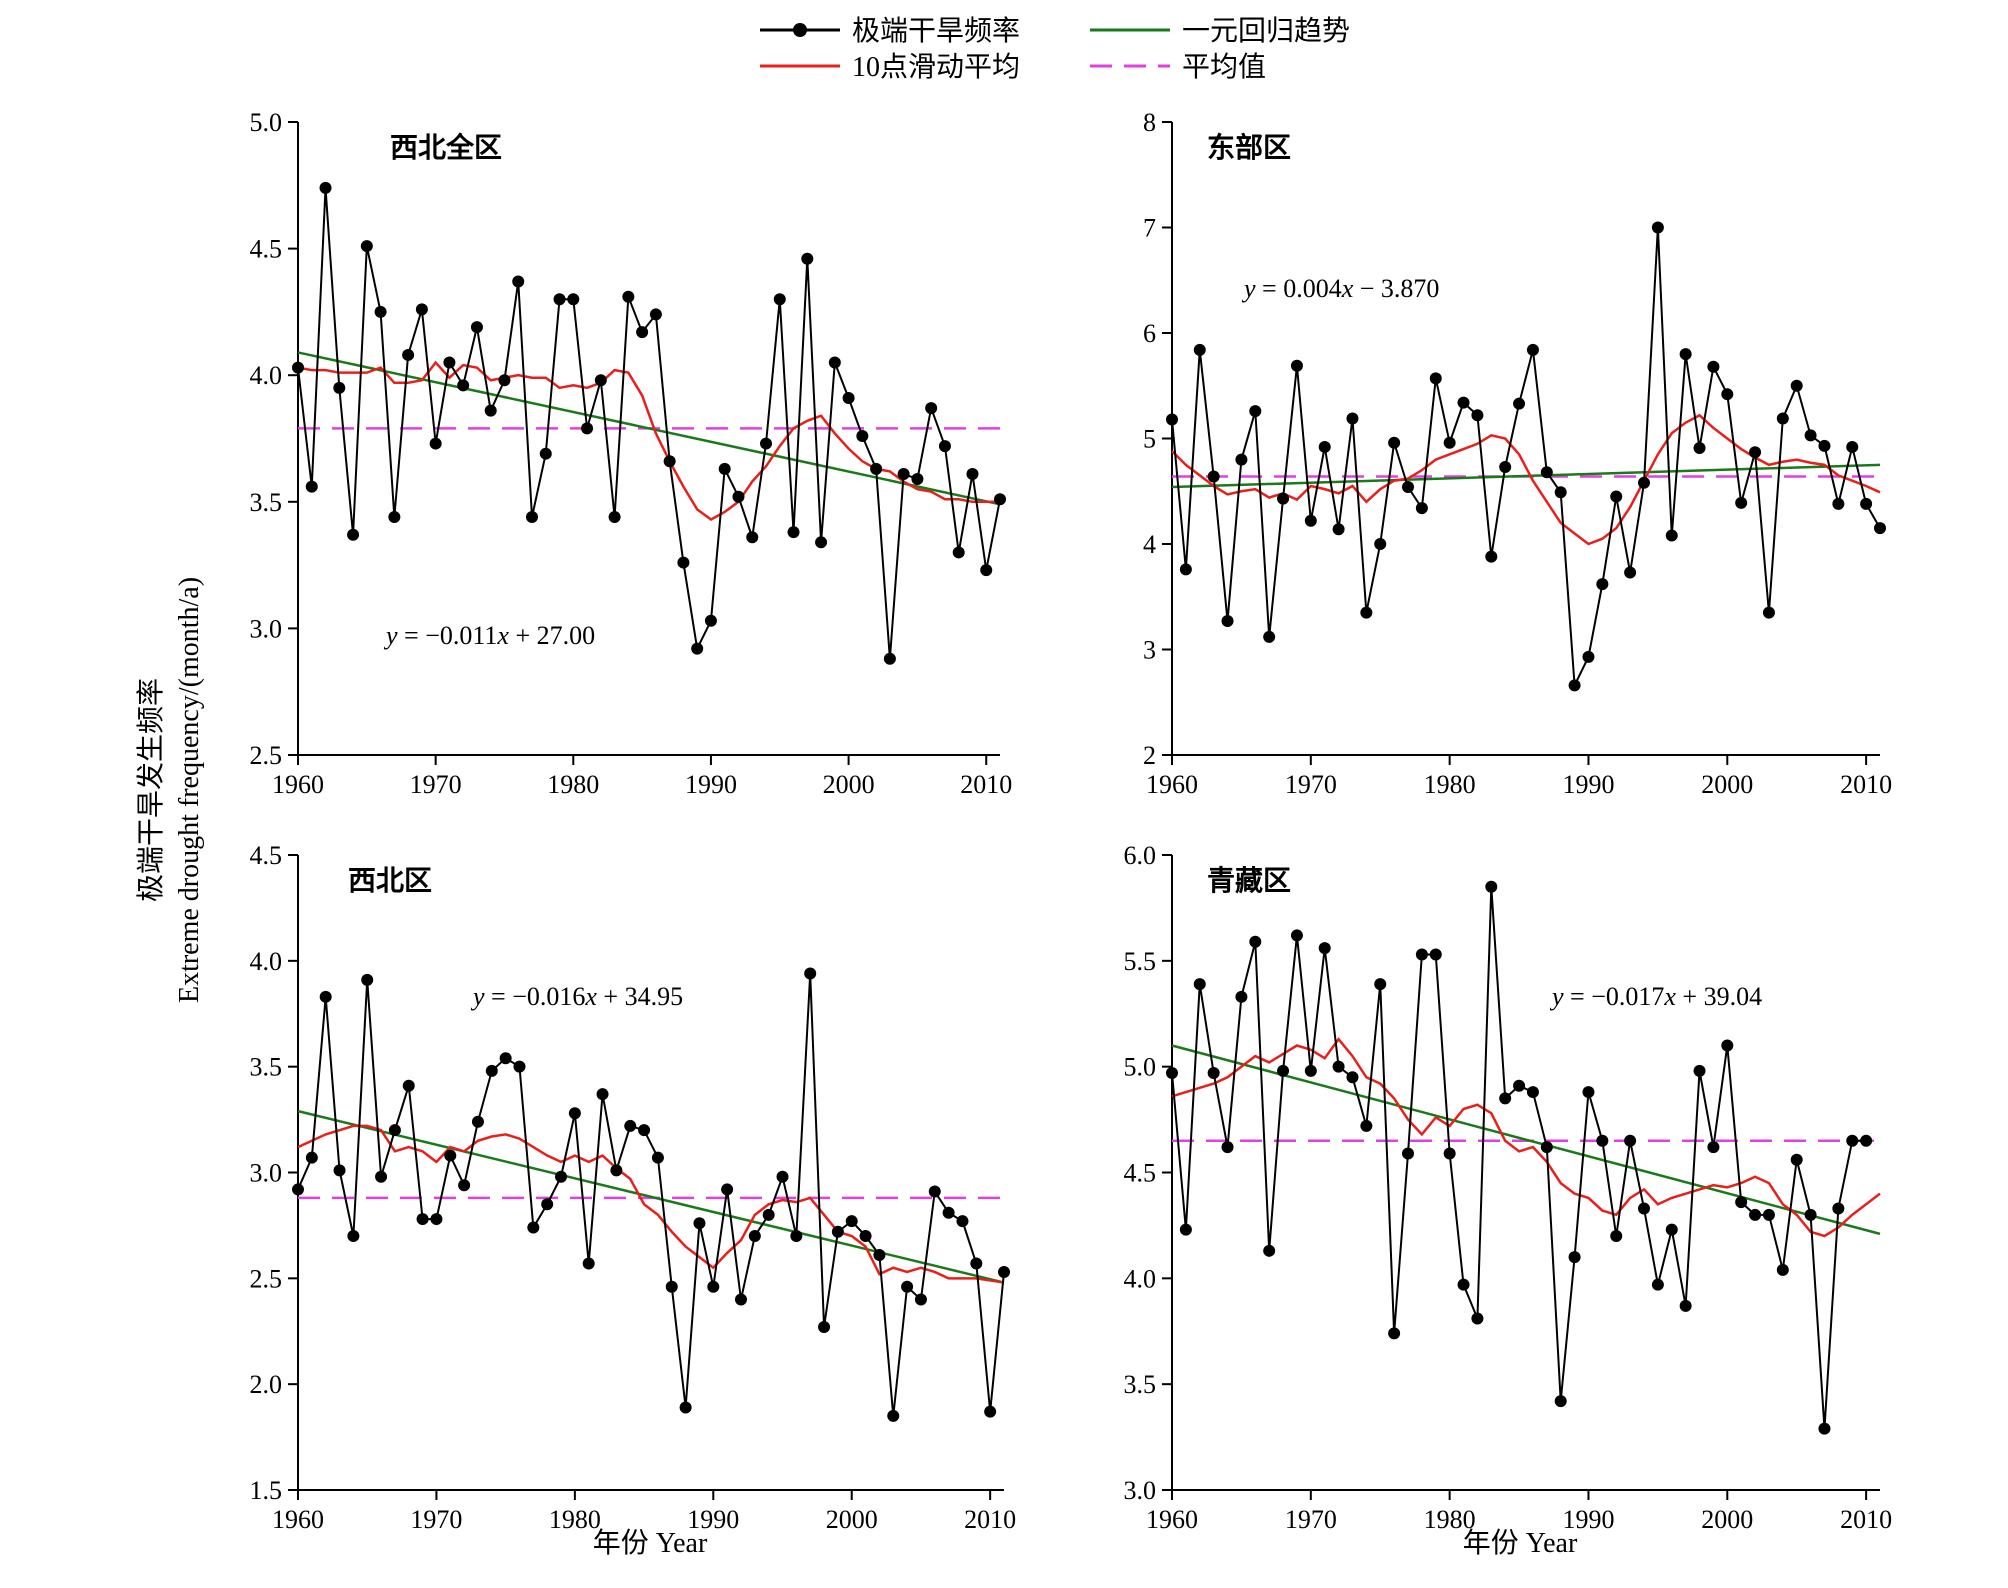  I want to click on y-tick-label: 5.5, so click(1140, 961).